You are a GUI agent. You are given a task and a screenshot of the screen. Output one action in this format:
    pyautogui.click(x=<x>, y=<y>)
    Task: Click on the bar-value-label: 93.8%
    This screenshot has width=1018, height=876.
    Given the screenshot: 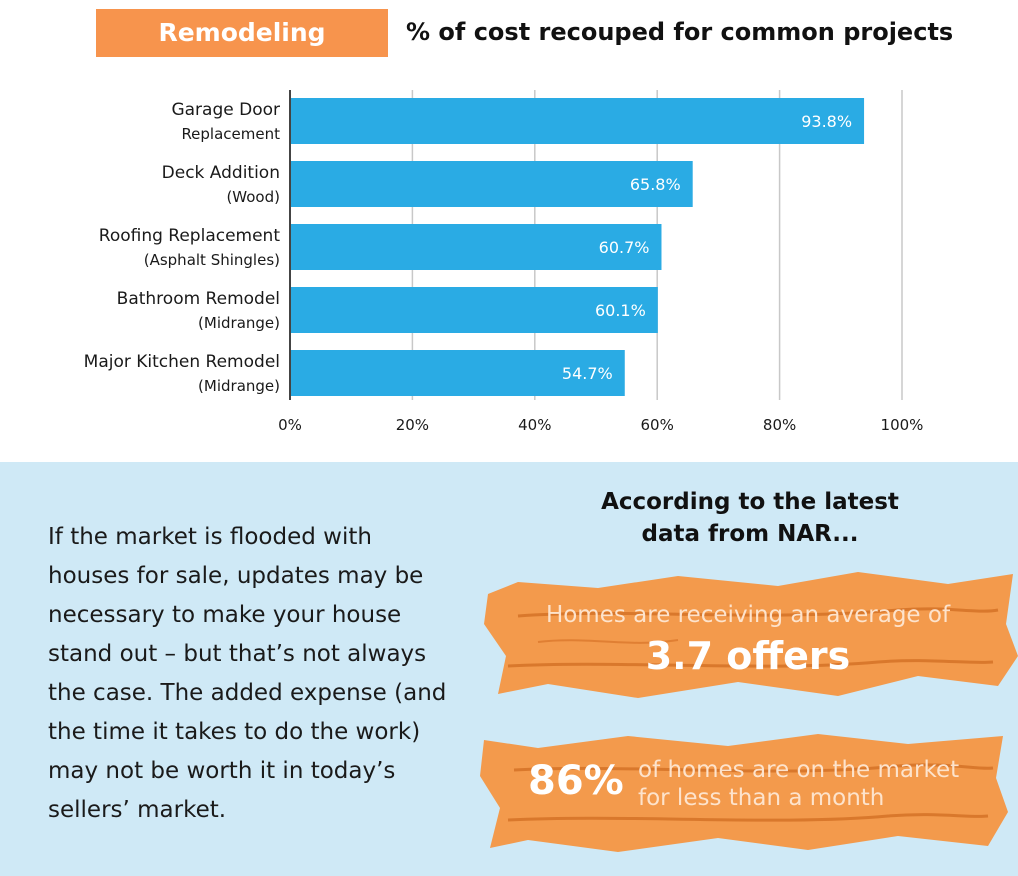 What is the action you would take?
    pyautogui.click(x=826, y=121)
    